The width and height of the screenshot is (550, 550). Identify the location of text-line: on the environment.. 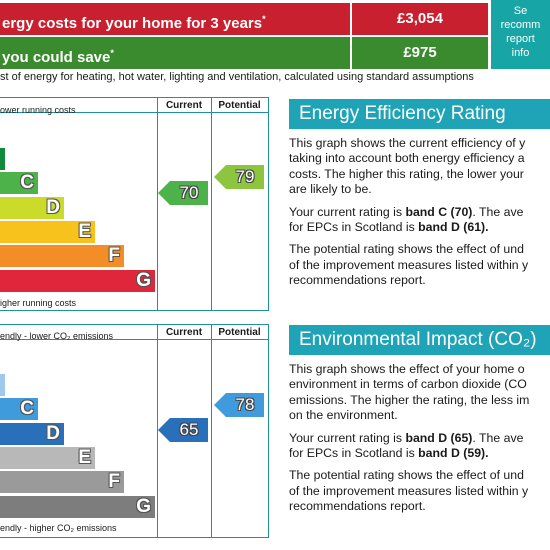
(343, 415).